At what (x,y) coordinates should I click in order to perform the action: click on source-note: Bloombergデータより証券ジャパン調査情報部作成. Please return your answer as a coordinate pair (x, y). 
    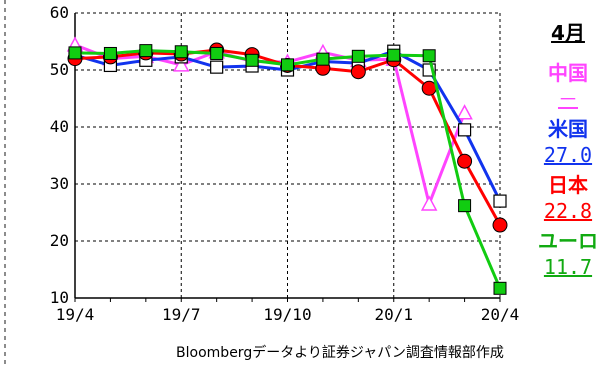
    Looking at the image, I should click on (340, 352).